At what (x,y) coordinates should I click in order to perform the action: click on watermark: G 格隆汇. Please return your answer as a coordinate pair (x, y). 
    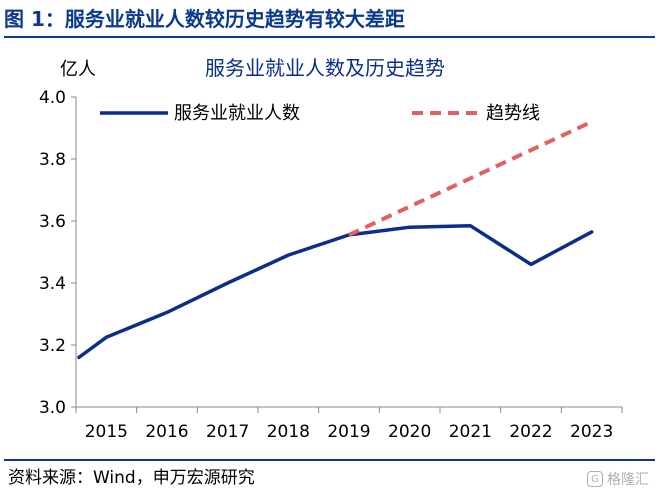
    Looking at the image, I should click on (618, 479).